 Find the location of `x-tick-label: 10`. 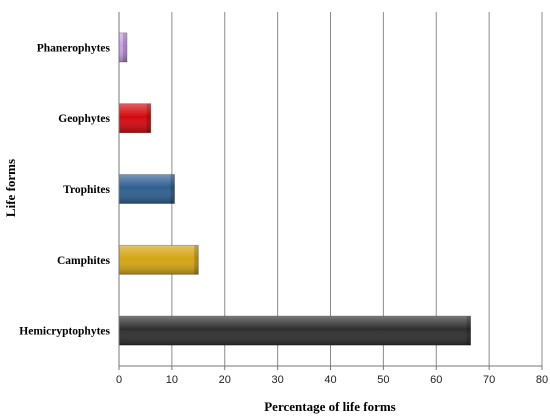

x-tick-label: 10 is located at coordinates (172, 380).